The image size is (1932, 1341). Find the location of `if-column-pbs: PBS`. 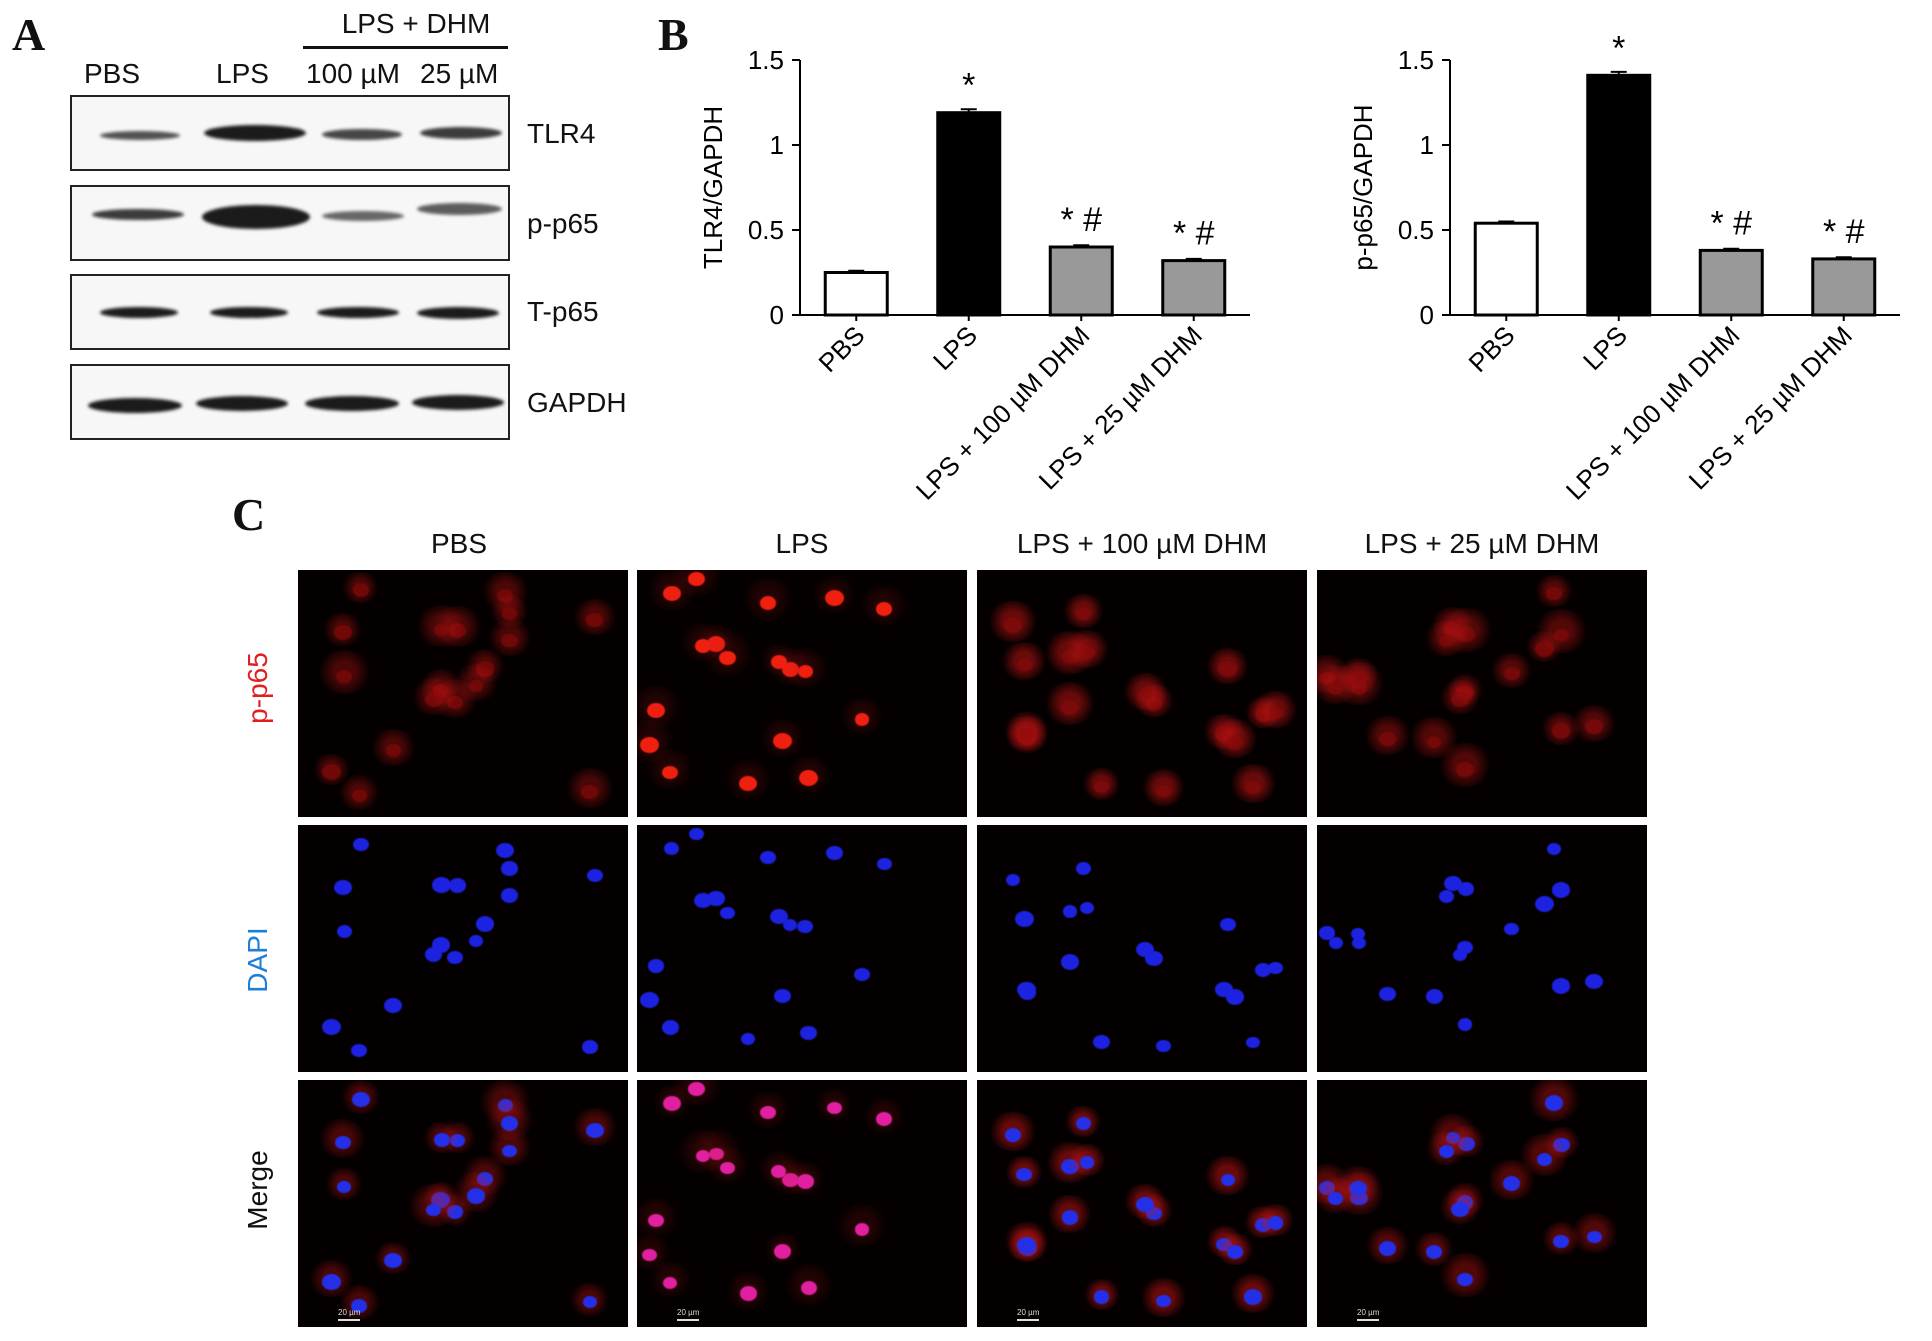

if-column-pbs: PBS is located at coordinates (459, 543).